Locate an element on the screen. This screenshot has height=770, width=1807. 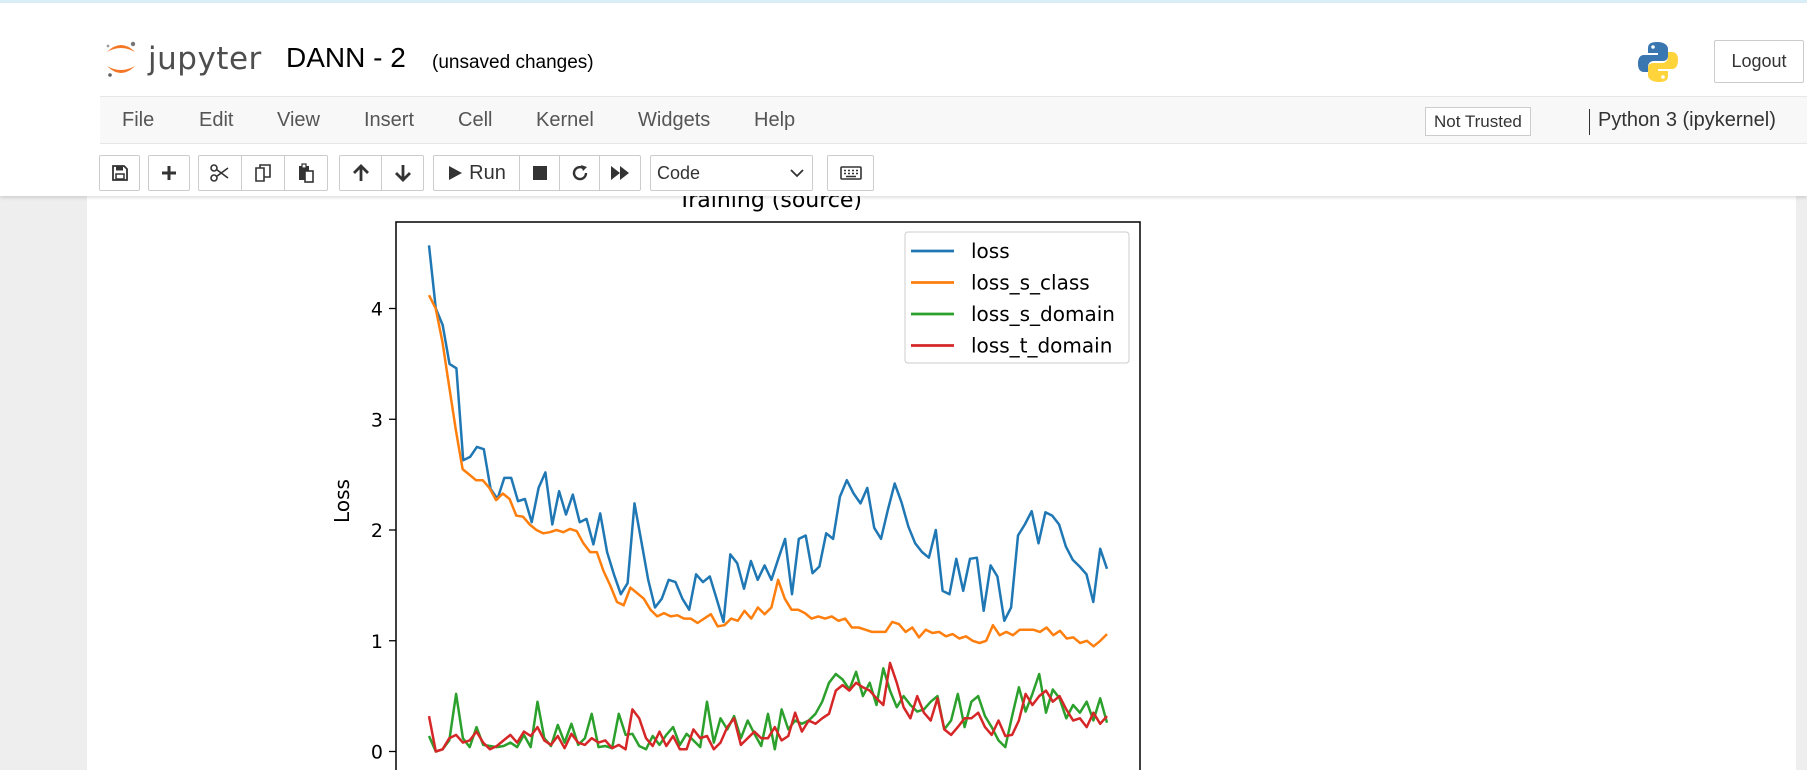
paste-icon is located at coordinates (306, 173).